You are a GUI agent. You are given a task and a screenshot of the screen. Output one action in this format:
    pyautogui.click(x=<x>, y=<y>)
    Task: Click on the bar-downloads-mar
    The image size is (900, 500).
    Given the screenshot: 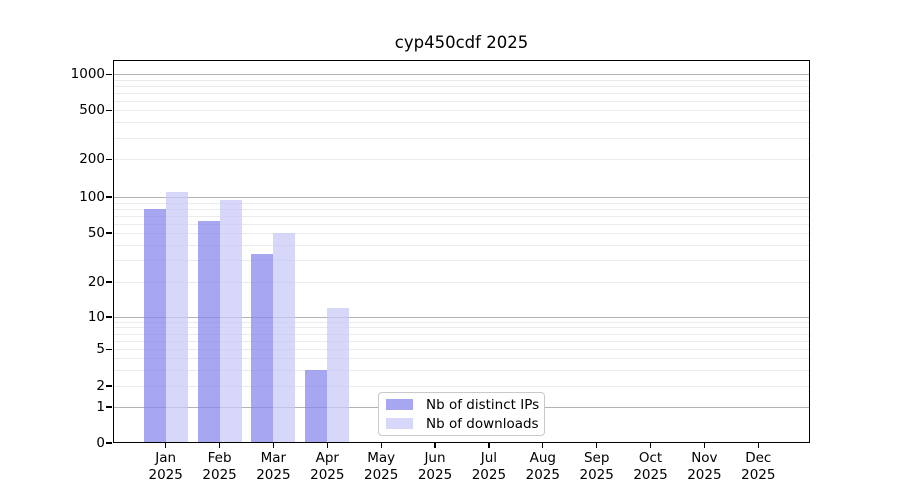 What is the action you would take?
    pyautogui.click(x=284, y=338)
    